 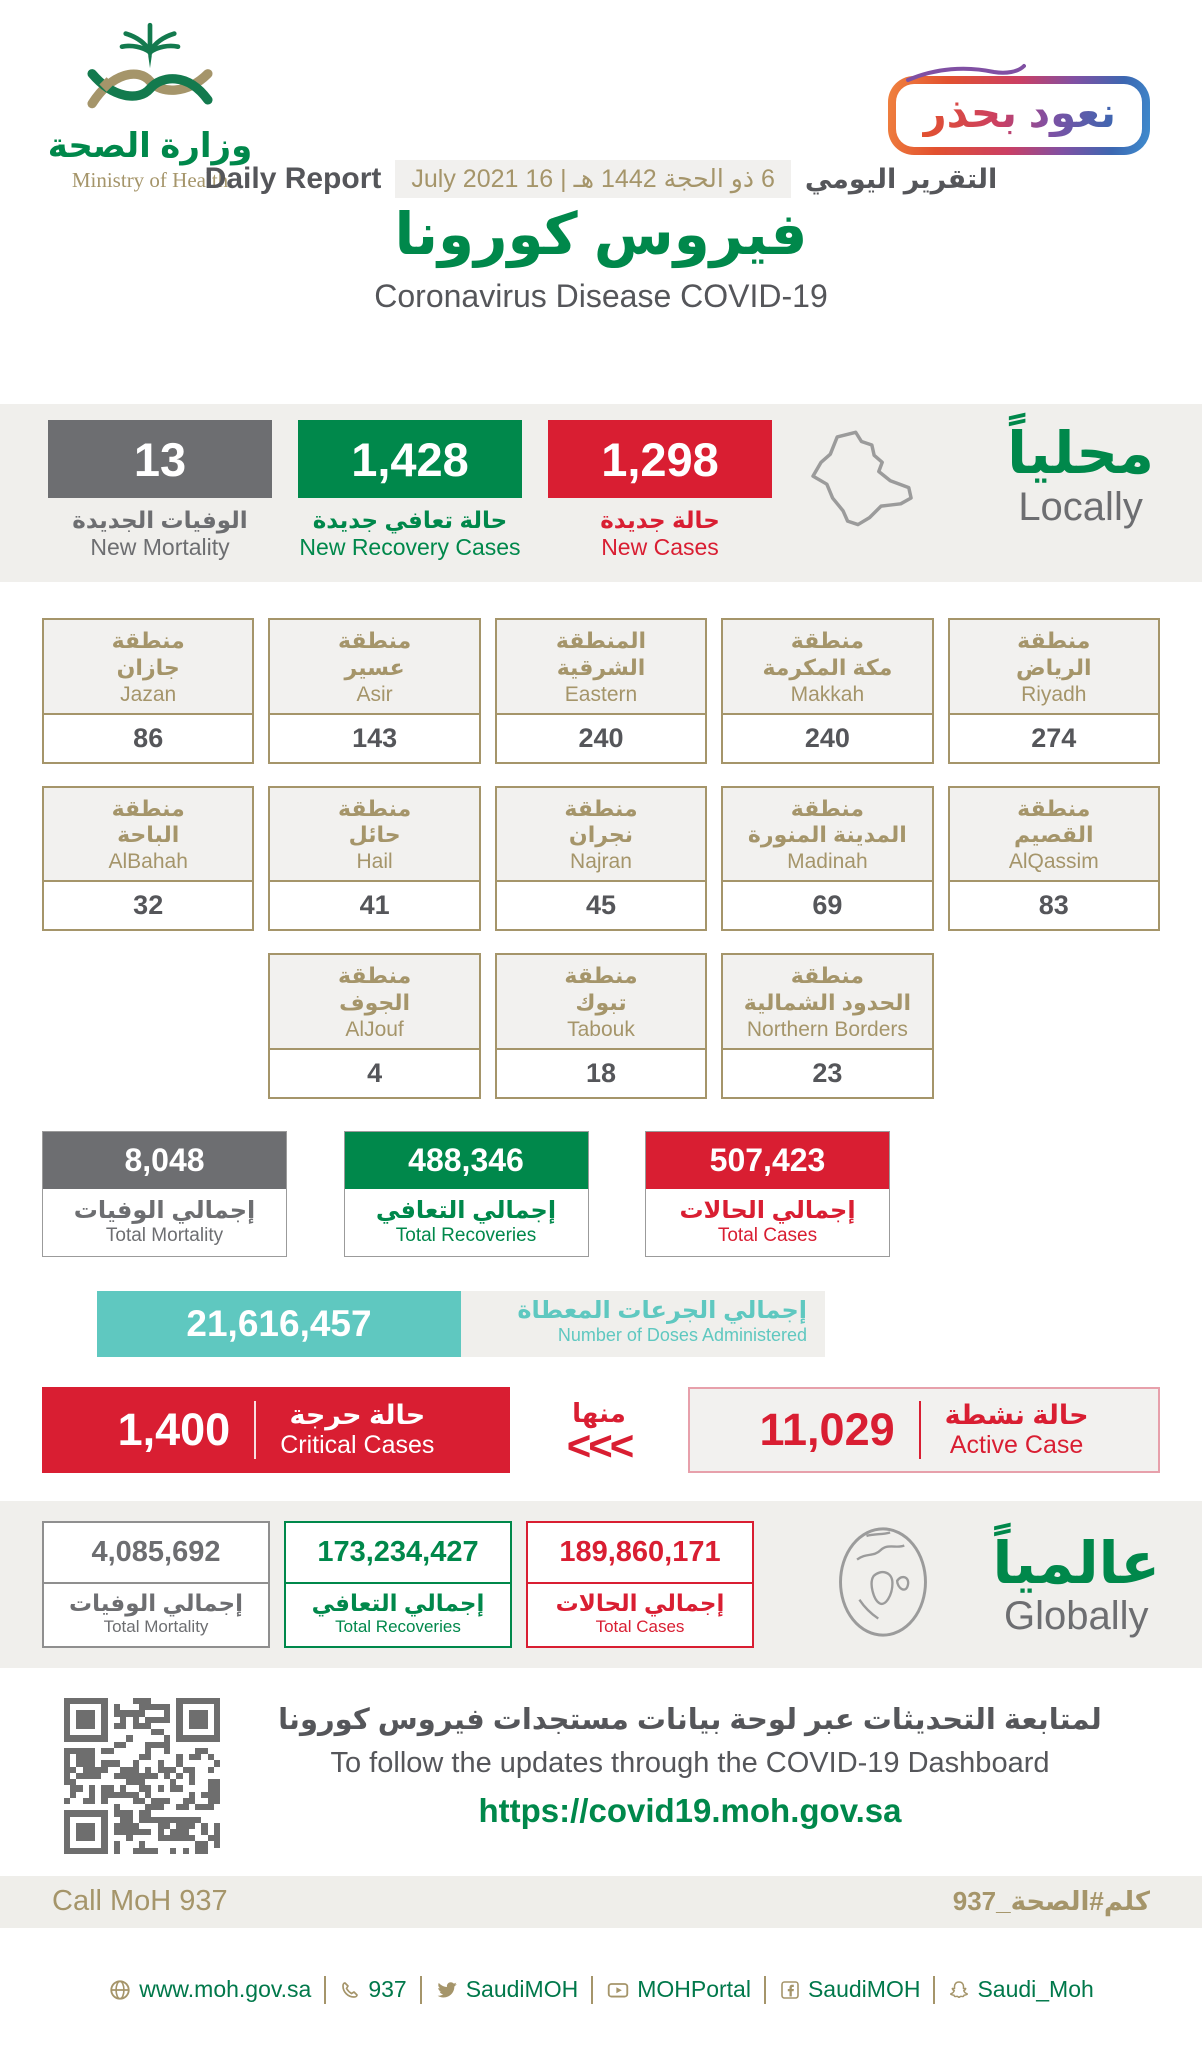 What do you see at coordinates (148, 862) in the screenshot?
I see `region-name-en: AlBahah` at bounding box center [148, 862].